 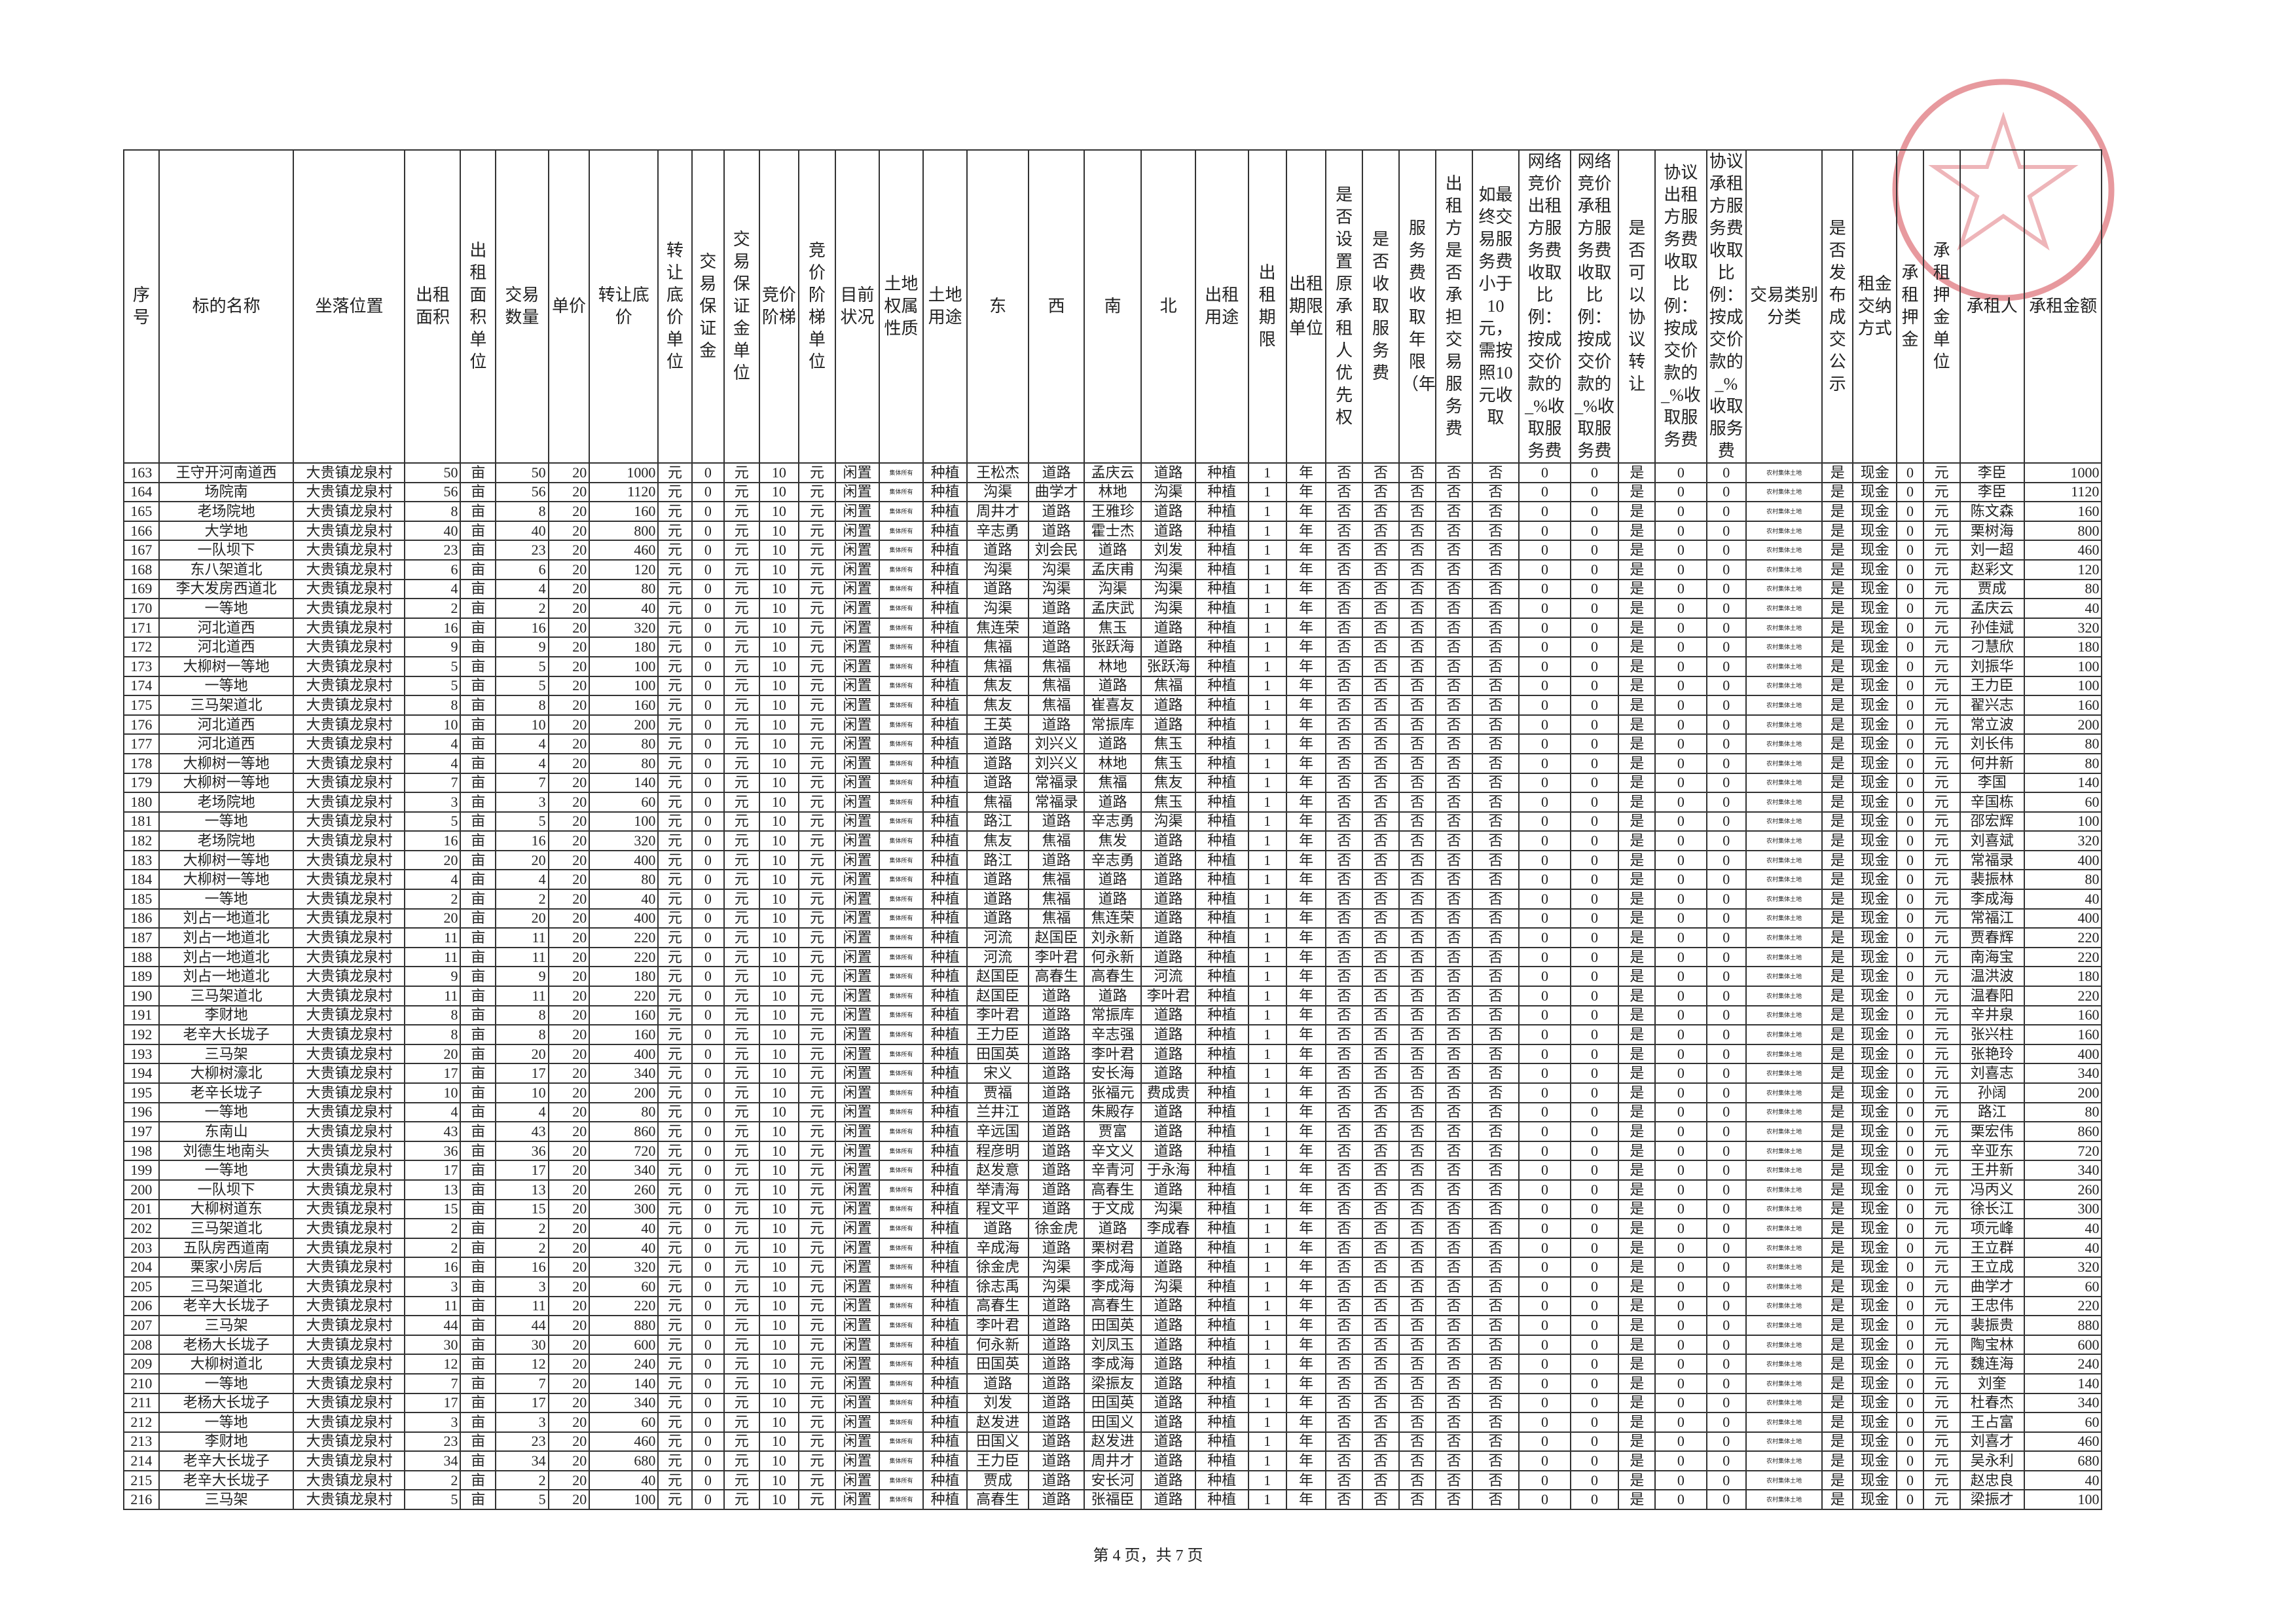 I want to click on table-cell: 16, so click(x=433, y=1267).